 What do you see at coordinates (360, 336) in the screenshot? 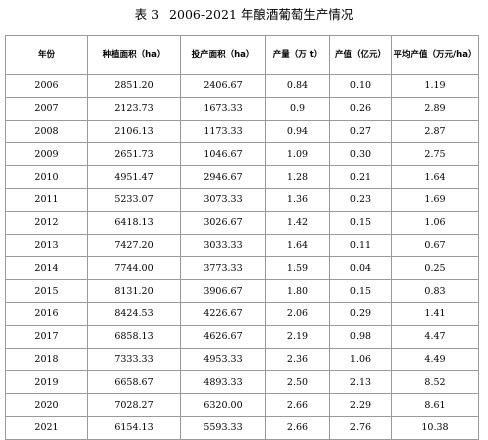
I see `cell-output-value: 0.98` at bounding box center [360, 336].